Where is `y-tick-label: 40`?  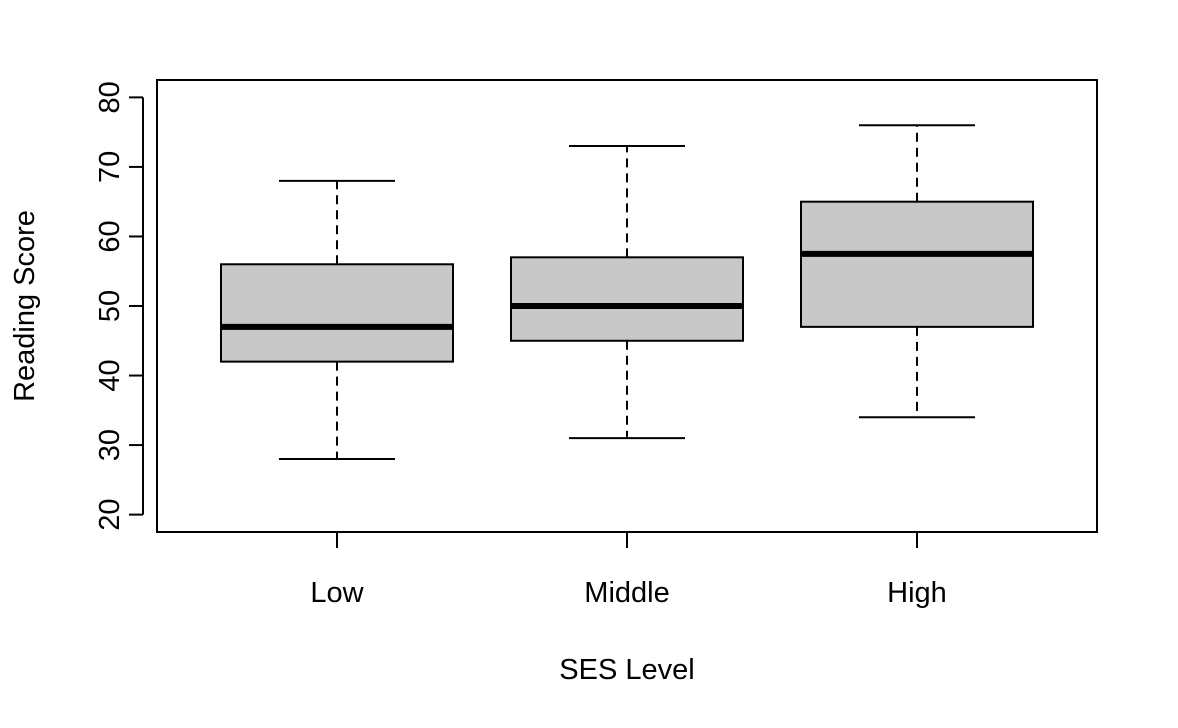
y-tick-label: 40 is located at coordinates (110, 375).